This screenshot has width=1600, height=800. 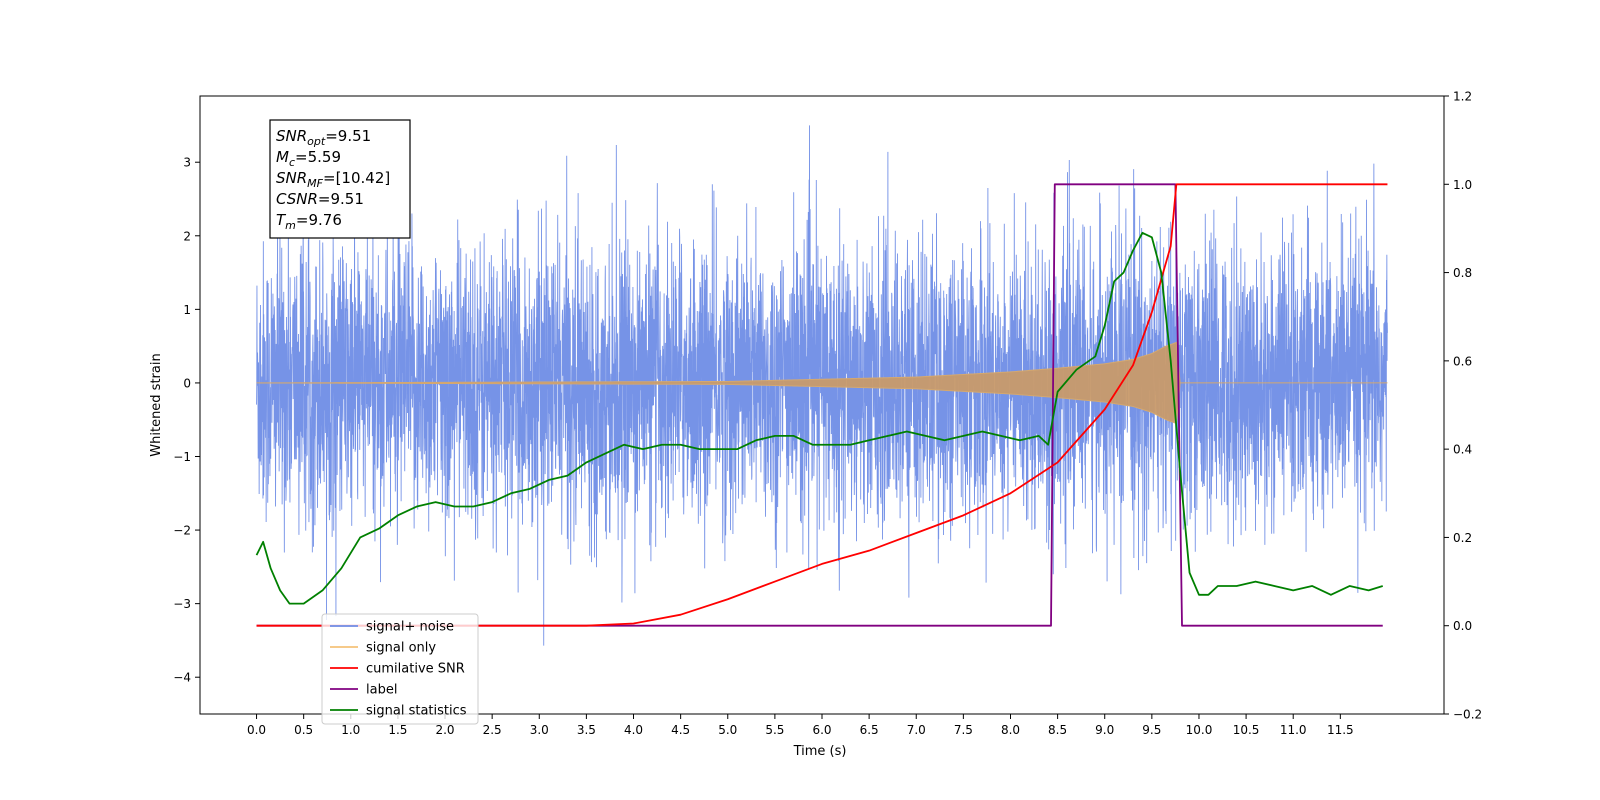 What do you see at coordinates (182, 457) in the screenshot?
I see `y-tick-label: −1` at bounding box center [182, 457].